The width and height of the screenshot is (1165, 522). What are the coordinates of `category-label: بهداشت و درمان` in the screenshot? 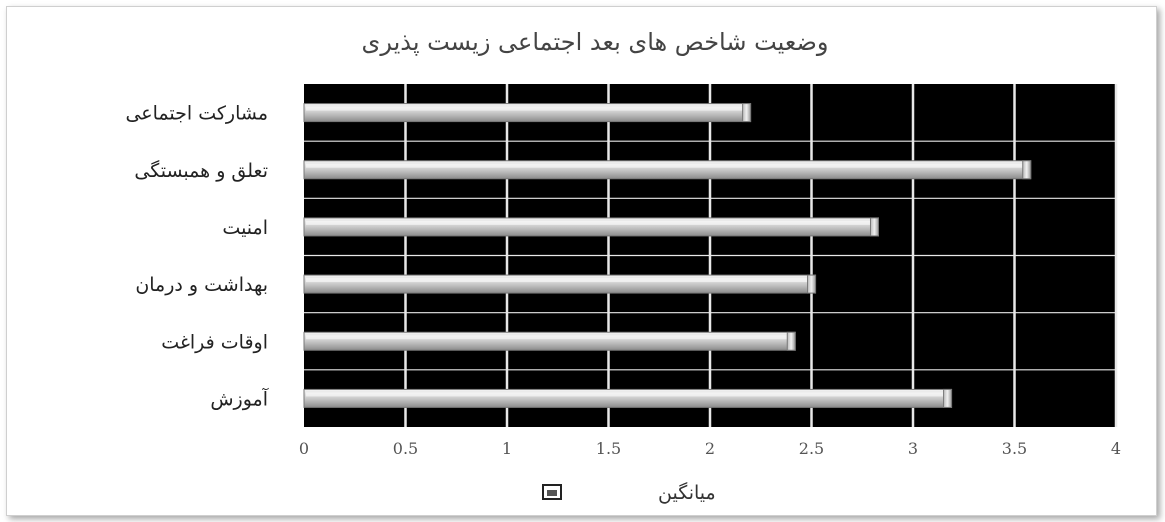 It's located at (201, 285).